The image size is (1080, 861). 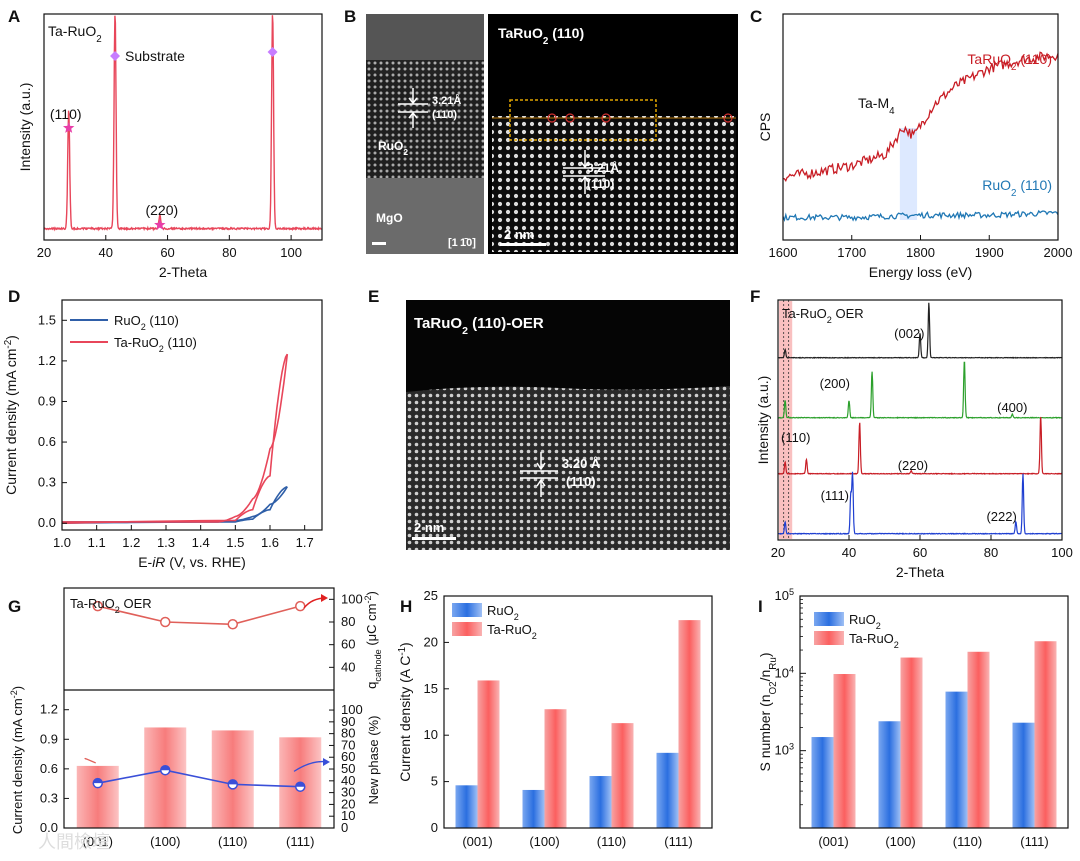 What do you see at coordinates (11, 415) in the screenshot?
I see `axis-y-label-D: Current density (mA cm-2)` at bounding box center [11, 415].